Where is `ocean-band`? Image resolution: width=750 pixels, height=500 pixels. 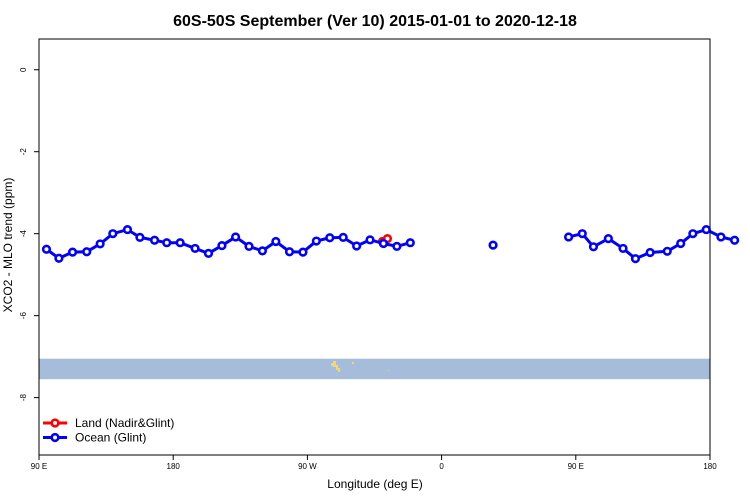
ocean-band is located at coordinates (374, 369).